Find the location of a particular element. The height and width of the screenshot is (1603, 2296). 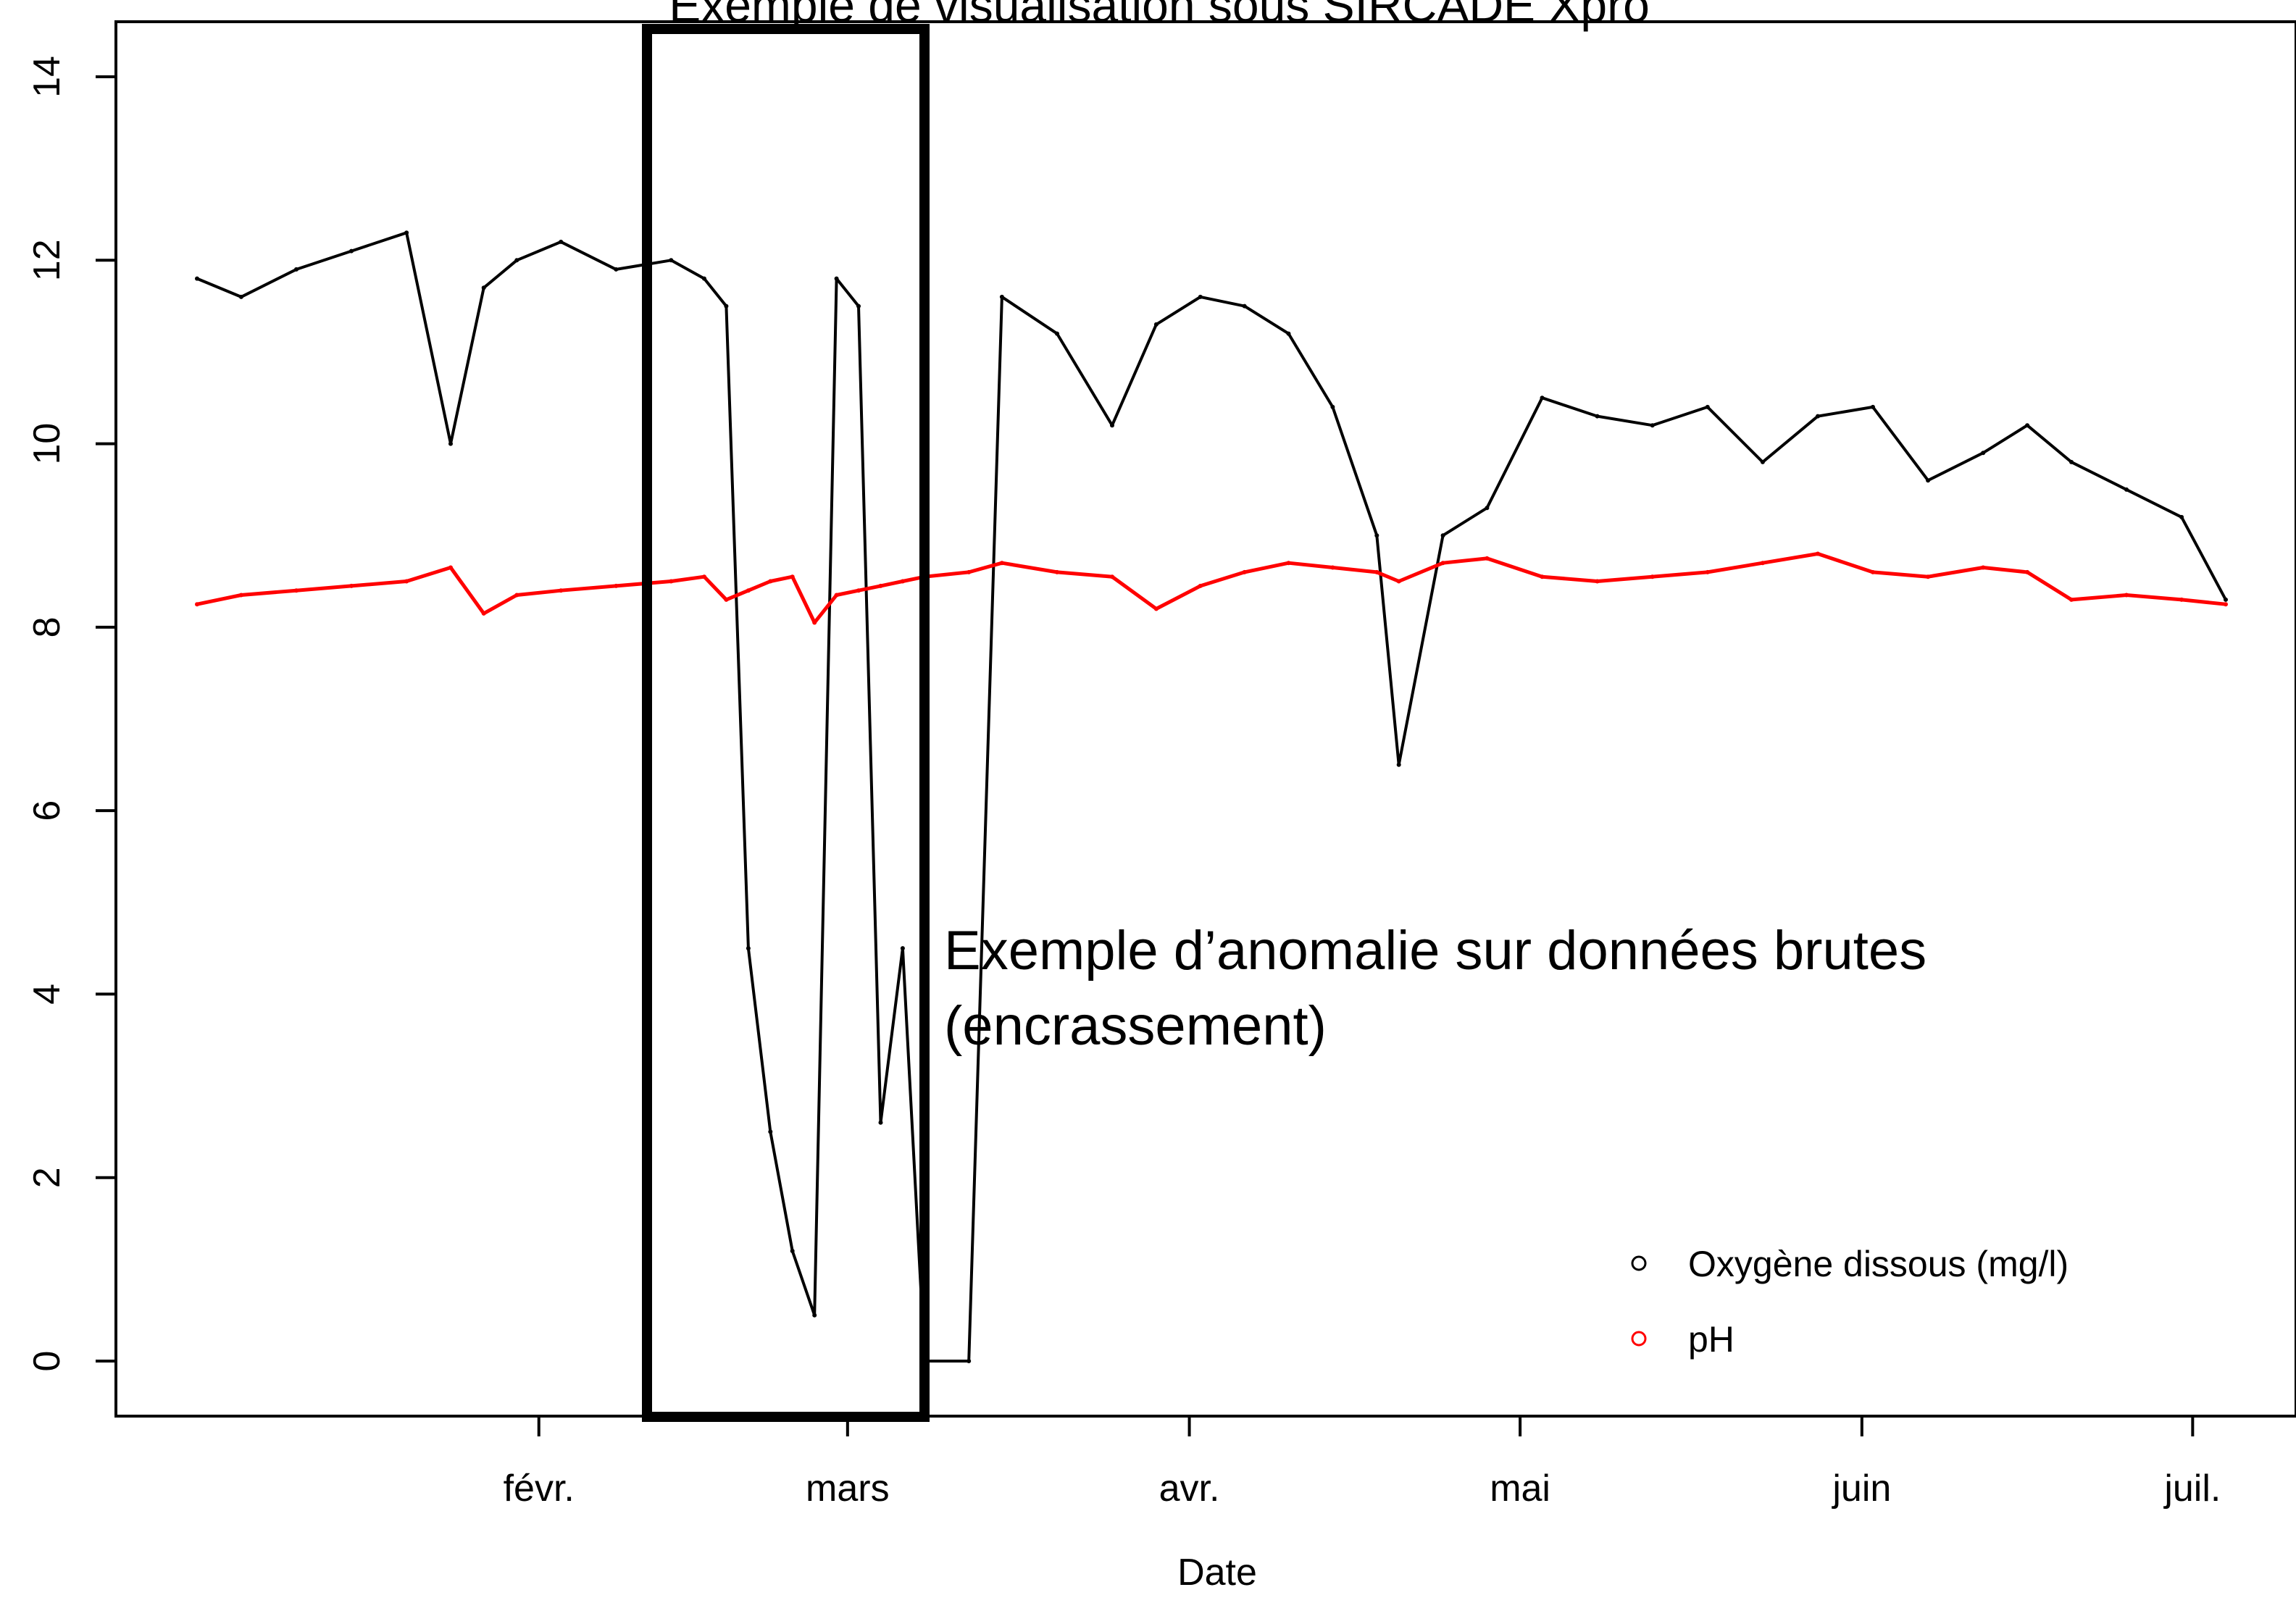

x-axis: févr. mars avr. mai juin juil. is located at coordinates (1362, 1463).